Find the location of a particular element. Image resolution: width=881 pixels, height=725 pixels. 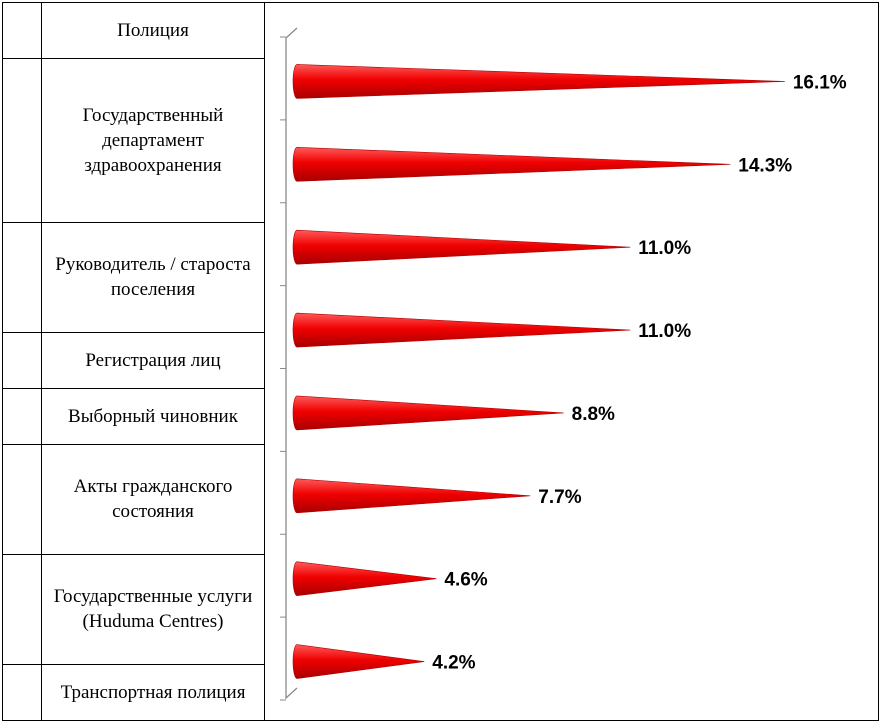

table-row: Выборный чиновник is located at coordinates (440, 416).